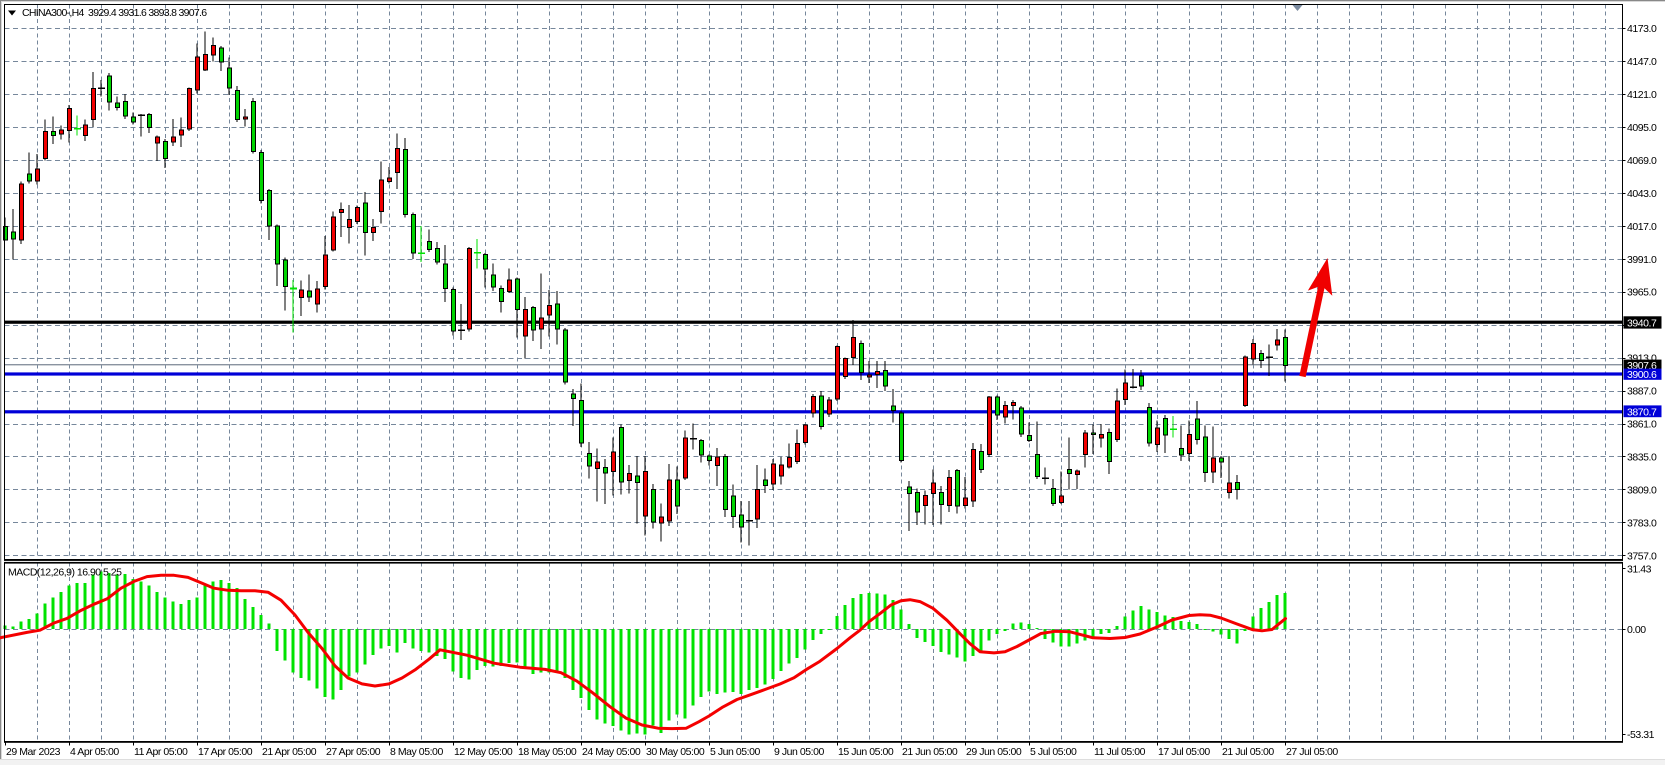 This screenshot has height=770, width=1665. Describe the element at coordinates (1642, 194) in the screenshot. I see `svg-text: 4043.0` at that location.